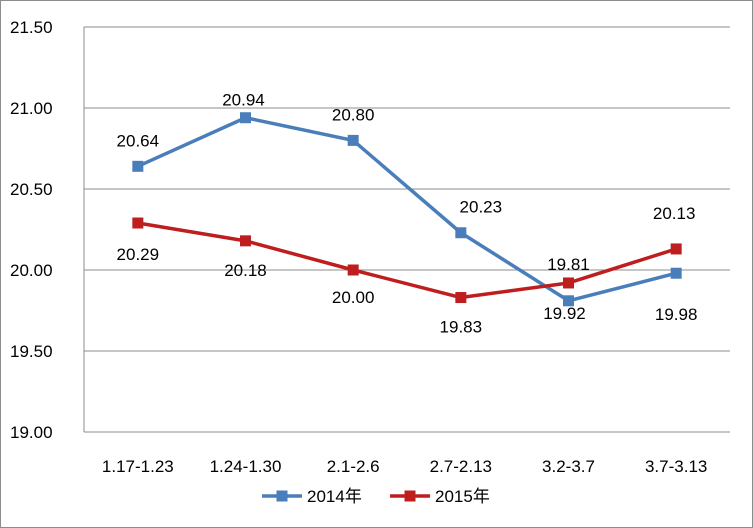 This screenshot has width=753, height=528. Describe the element at coordinates (676, 466) in the screenshot. I see `x-tick-label: 3.7-3.13` at that location.